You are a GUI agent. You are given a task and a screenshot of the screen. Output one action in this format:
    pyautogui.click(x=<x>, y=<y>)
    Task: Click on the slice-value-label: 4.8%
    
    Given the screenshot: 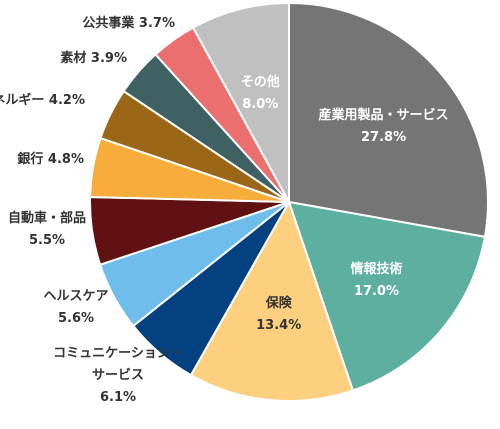 What is the action you would take?
    pyautogui.click(x=63, y=159)
    